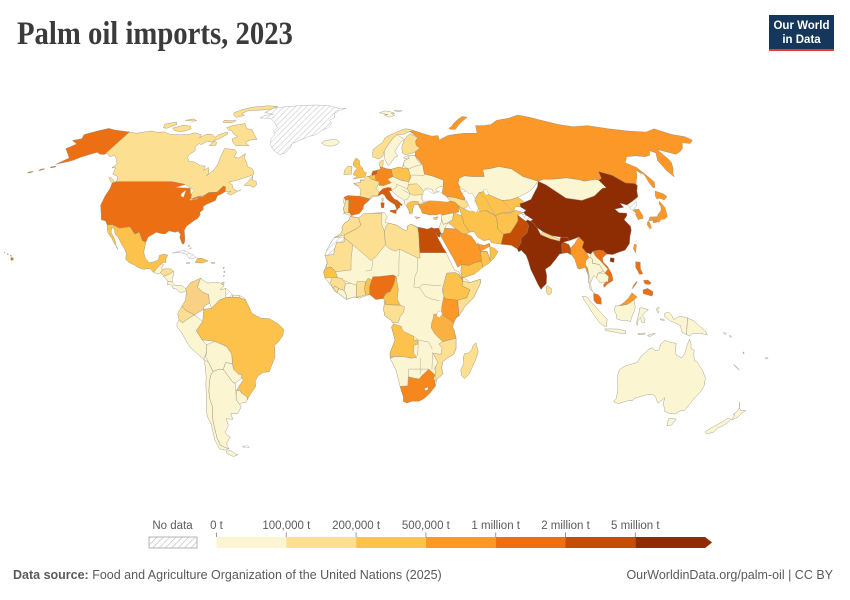  What do you see at coordinates (356, 526) in the screenshot?
I see `svg-text: 200,000 t` at bounding box center [356, 526].